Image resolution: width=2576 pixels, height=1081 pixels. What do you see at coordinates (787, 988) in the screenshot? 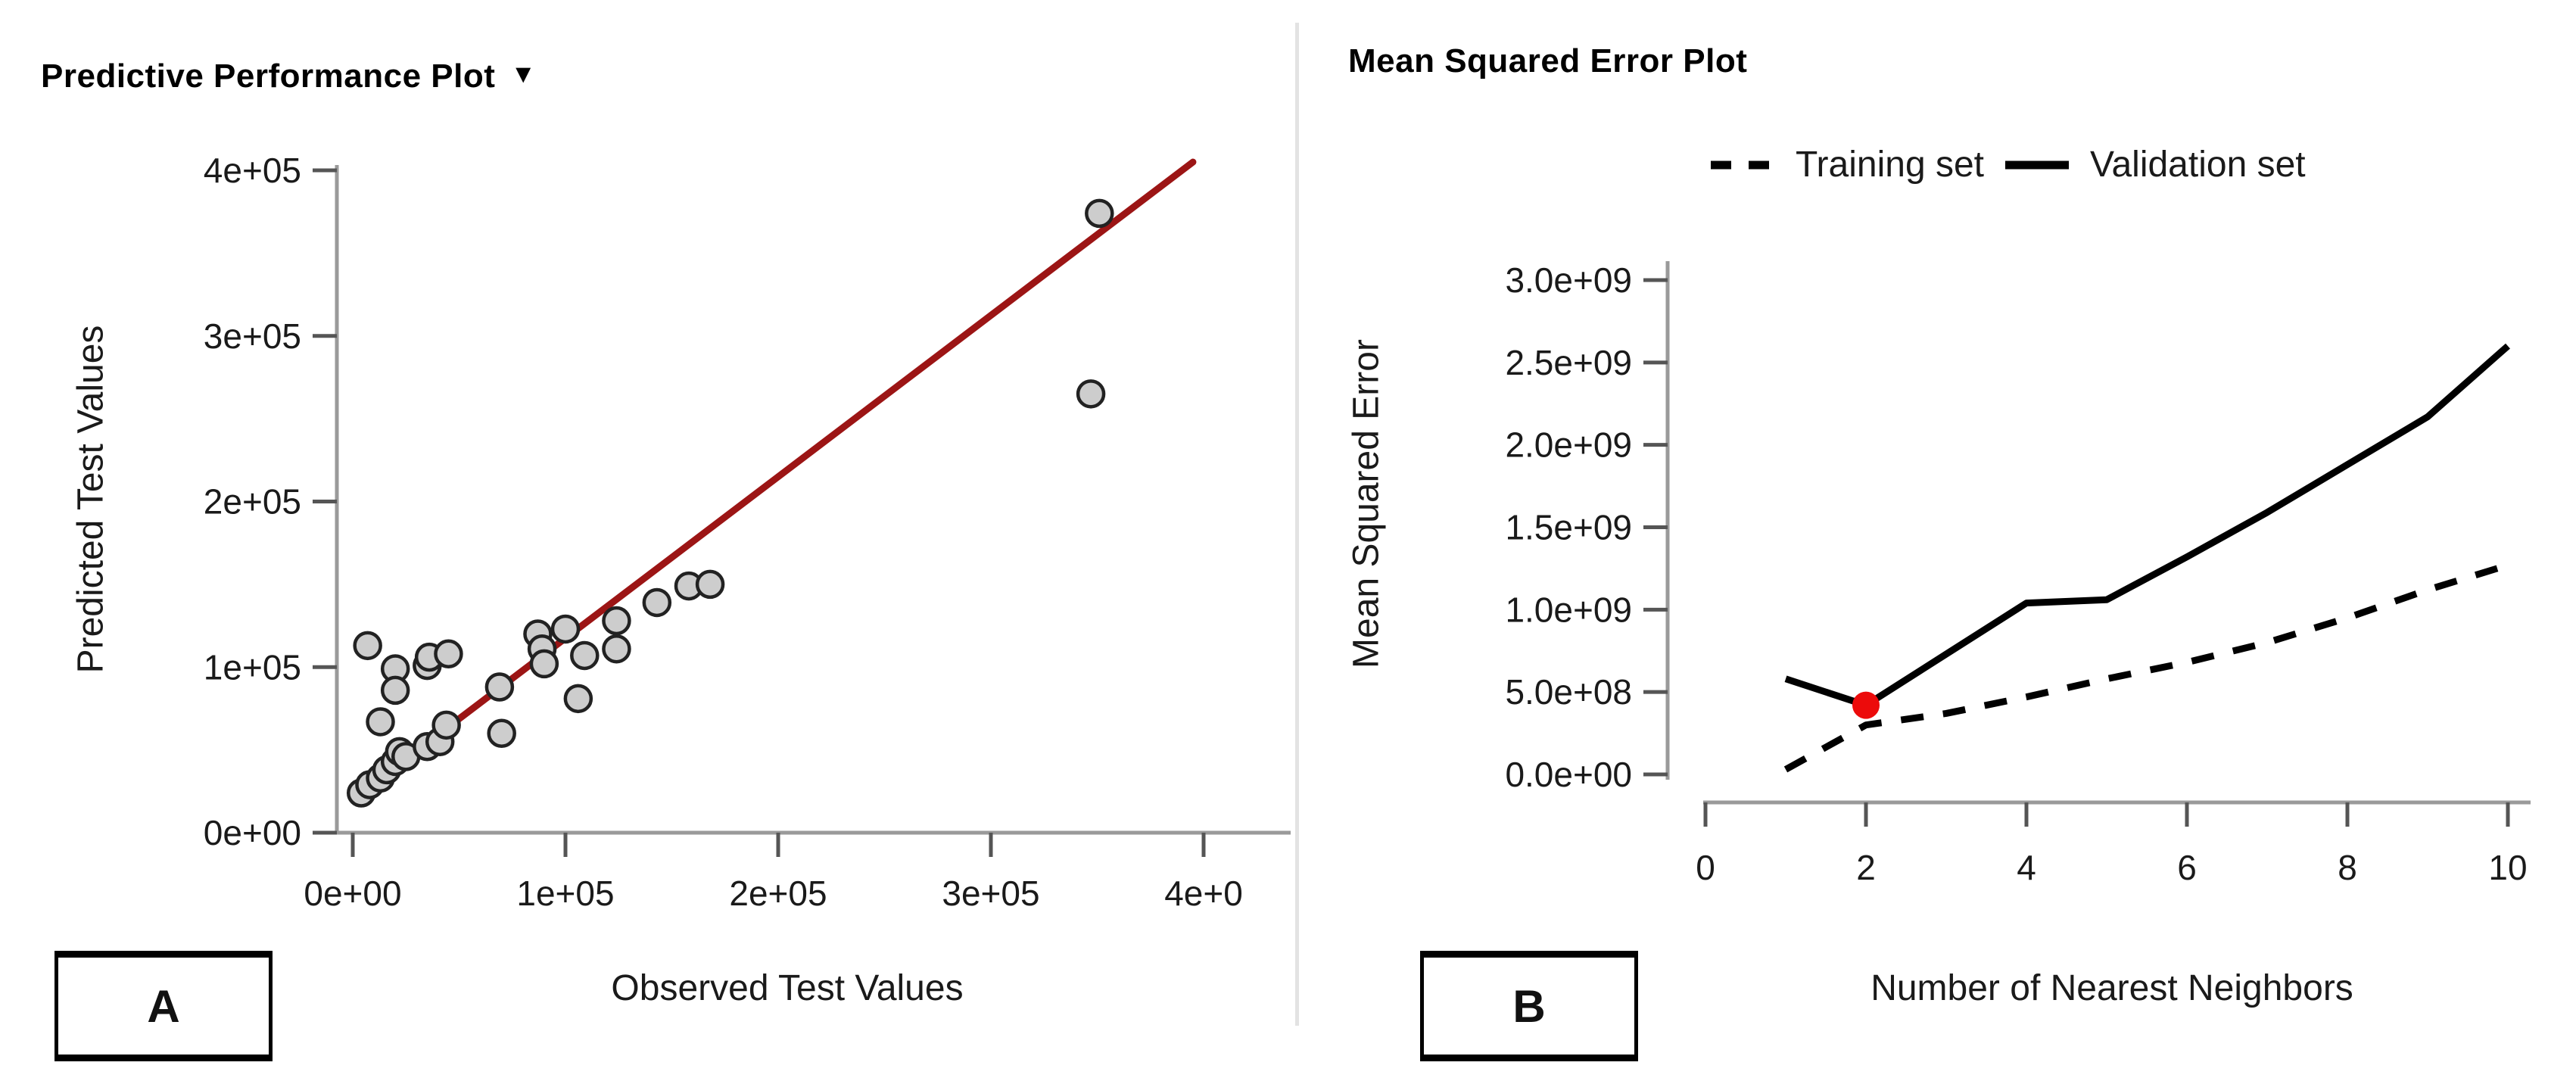
I see `panel-a-x-axis-title: Observed Test Values` at bounding box center [787, 988].